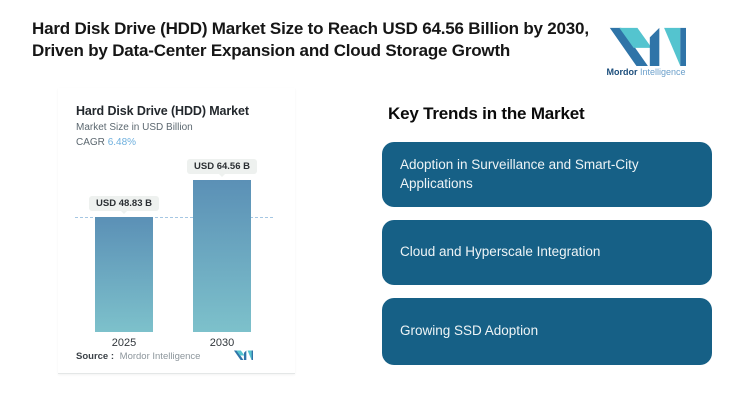  Describe the element at coordinates (106, 142) in the screenshot. I see `cagr-row: CAGR 6.48%` at that location.